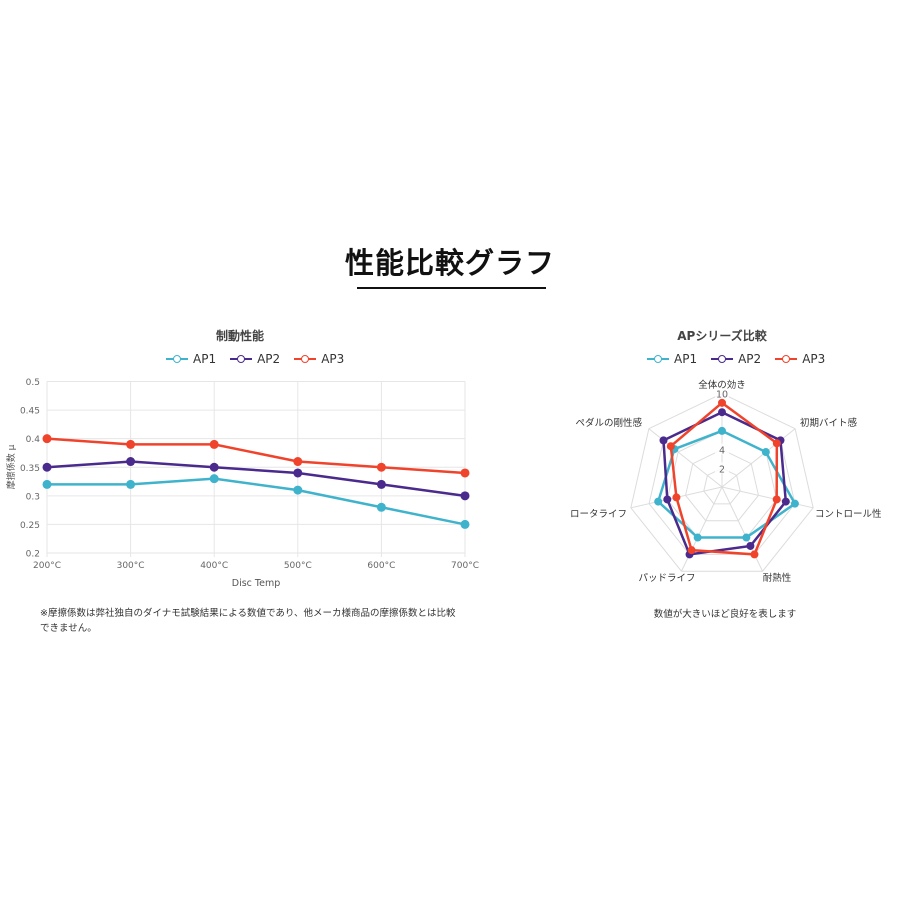 Image resolution: width=900 pixels, height=900 pixels. I want to click on radar-chart-title: APシリーズ比較, so click(722, 336).